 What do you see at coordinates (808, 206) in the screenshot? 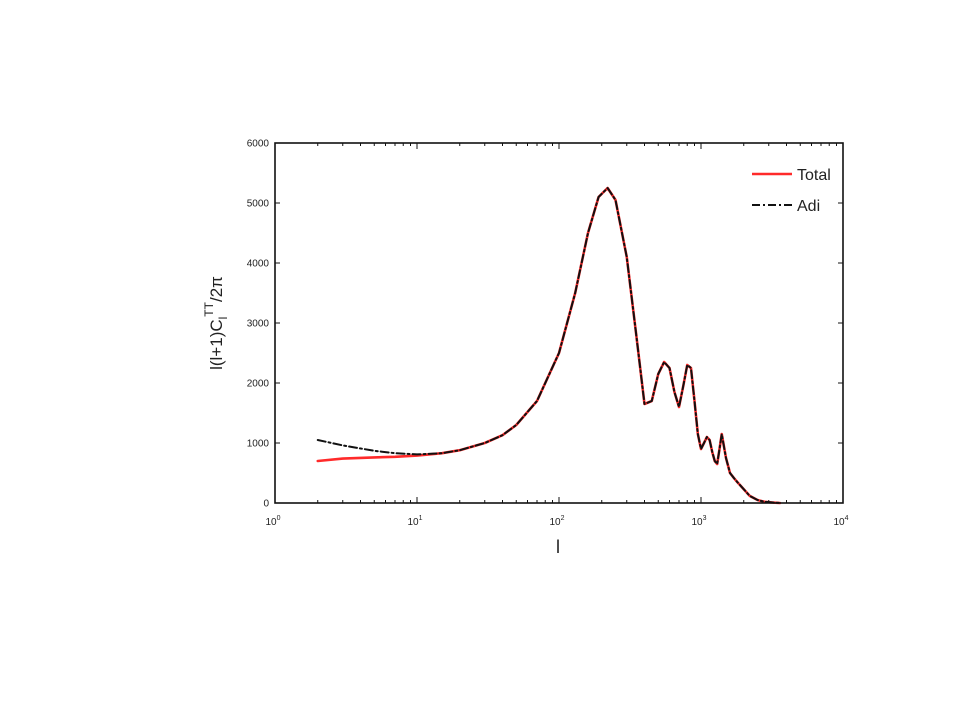
I see `legend-label-adi: Adi` at bounding box center [808, 206].